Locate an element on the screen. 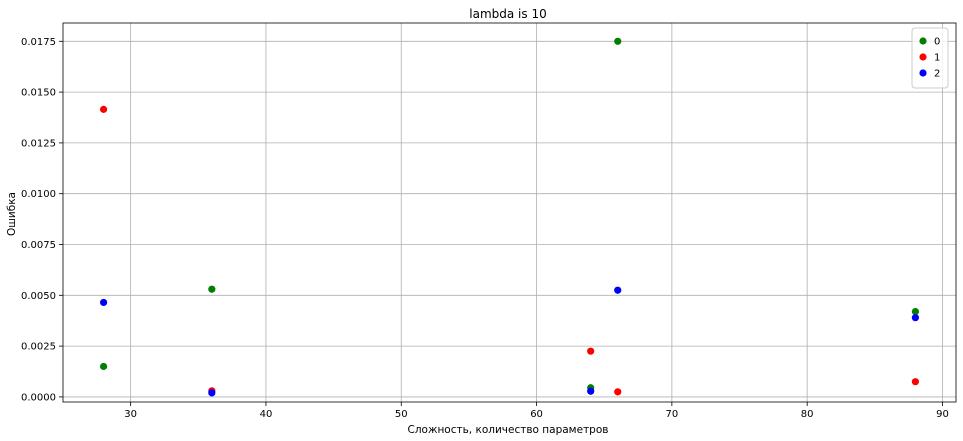  x-tick-label: 60 is located at coordinates (536, 414).